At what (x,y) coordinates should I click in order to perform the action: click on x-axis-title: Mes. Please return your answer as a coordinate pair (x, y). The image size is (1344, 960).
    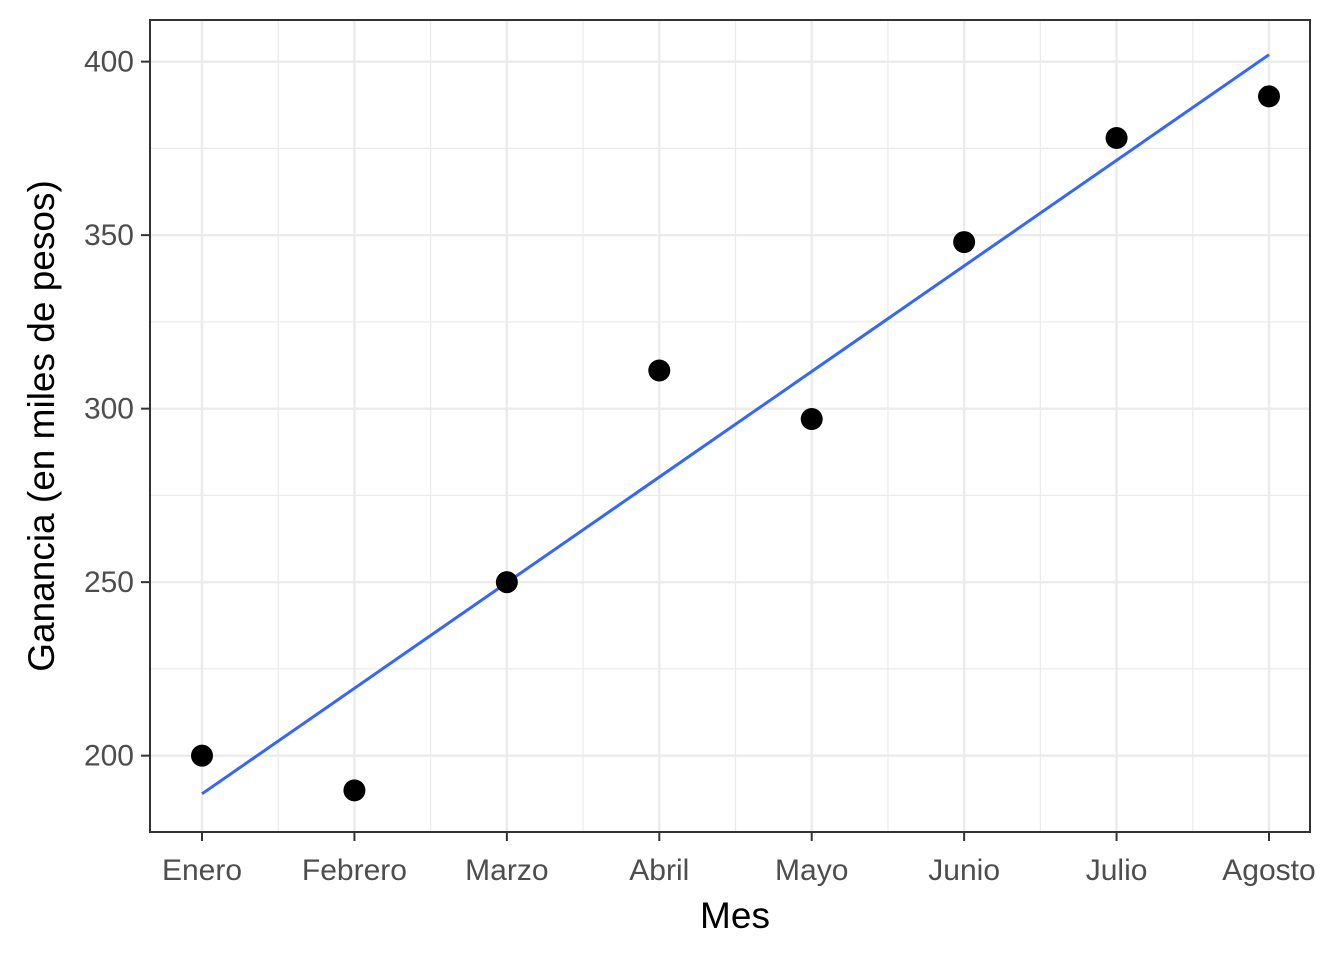
    Looking at the image, I should click on (735, 915).